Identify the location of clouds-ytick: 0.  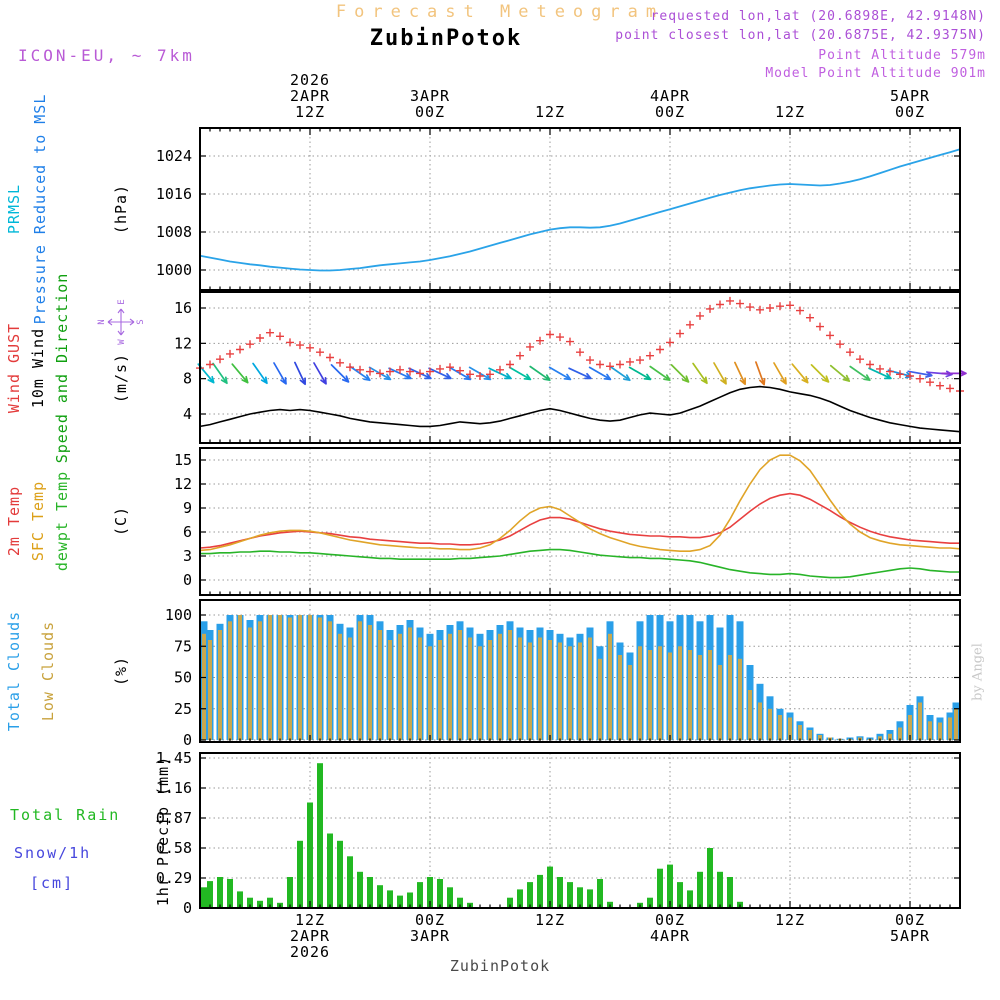
(187, 740).